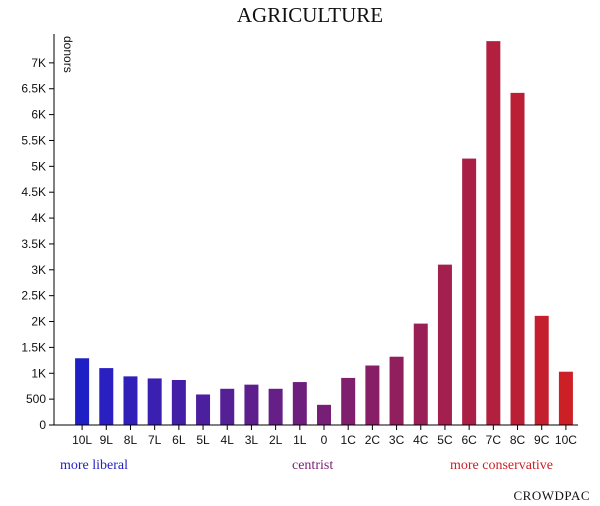  I want to click on x-tick-label: 7C, so click(494, 440).